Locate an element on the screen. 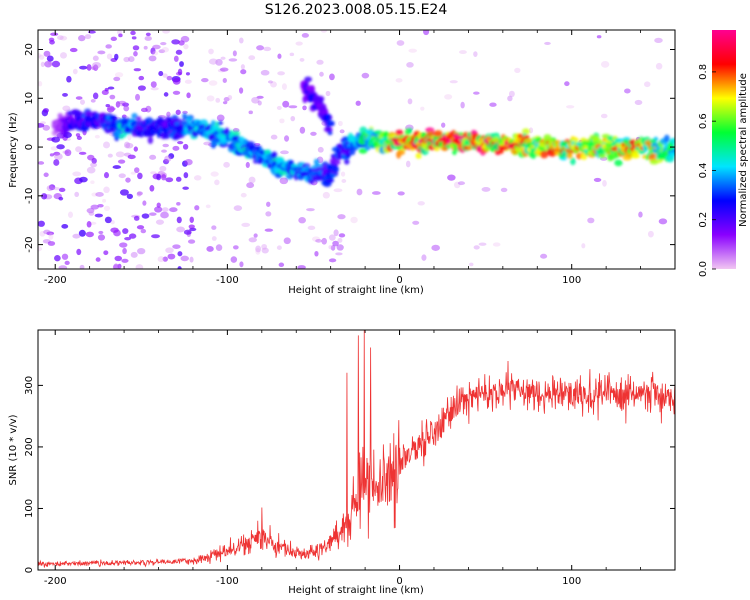  spectrogram-y-tick-label: -10 is located at coordinates (29, 196).